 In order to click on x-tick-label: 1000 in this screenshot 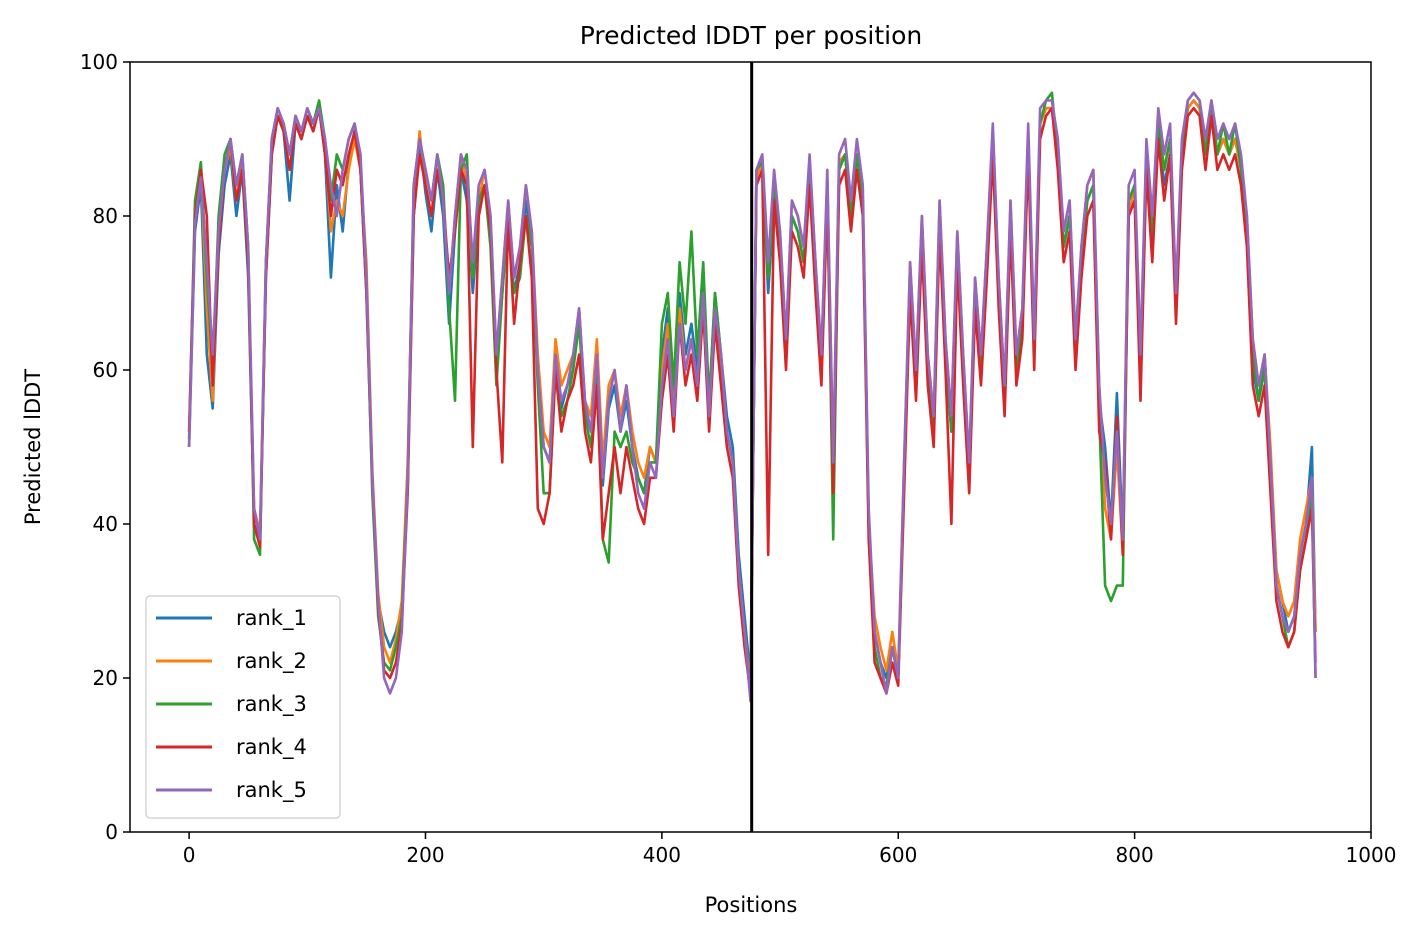, I will do `click(1371, 855)`.